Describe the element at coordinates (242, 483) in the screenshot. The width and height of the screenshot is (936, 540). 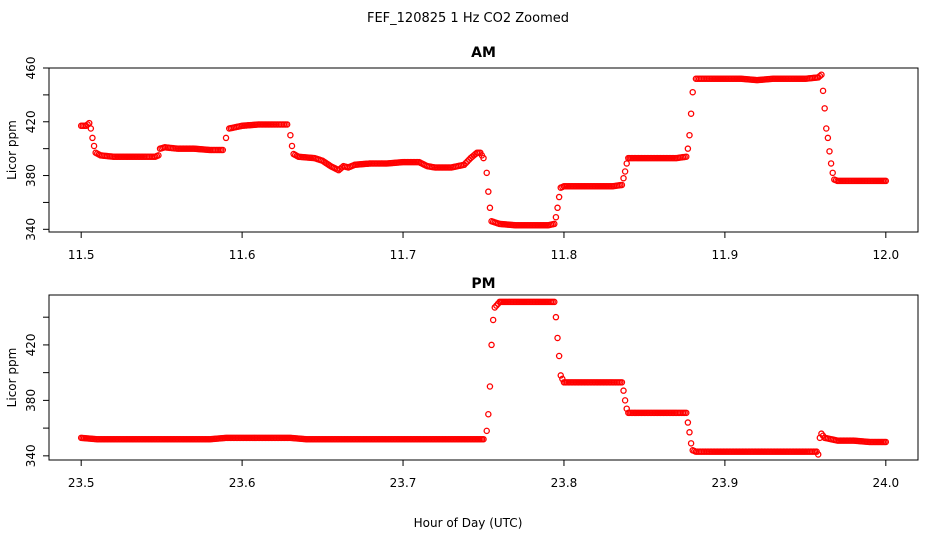
I see `x-tick-label: 23.6` at that location.